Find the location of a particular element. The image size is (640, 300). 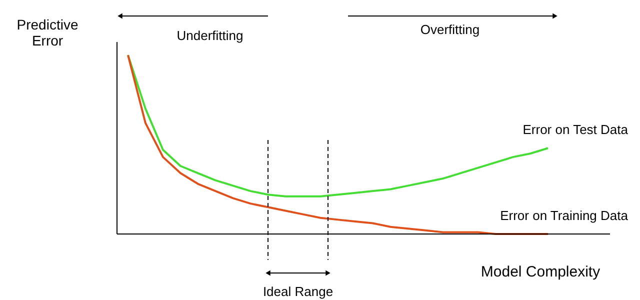

series-label: Error on Training Data is located at coordinates (564, 215).